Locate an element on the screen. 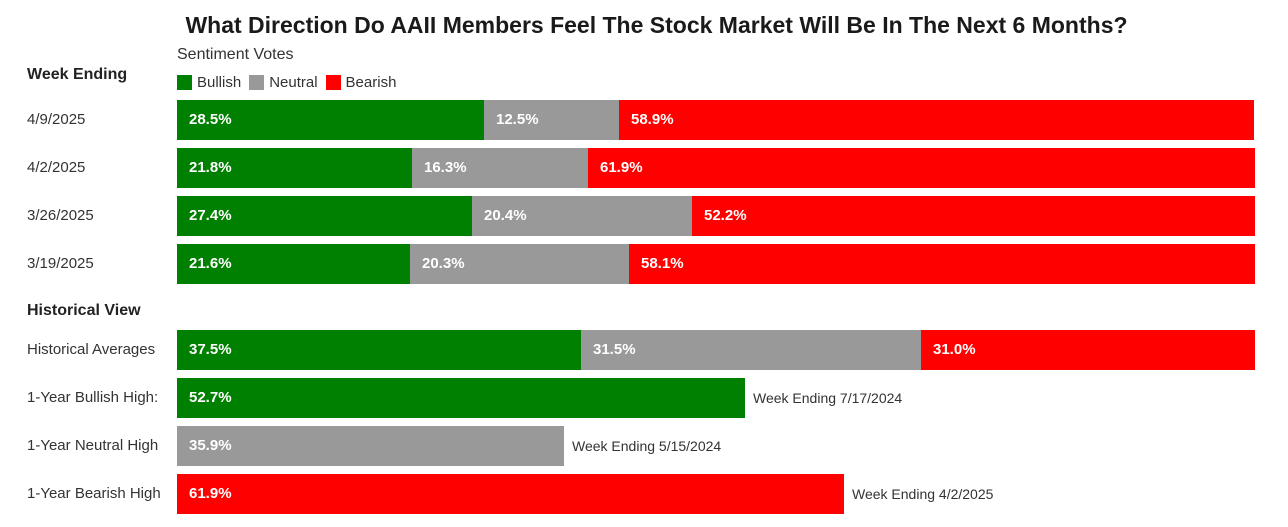 The width and height of the screenshot is (1288, 527). bar-segment-neutral-historical-averages: 31.5% is located at coordinates (751, 350).